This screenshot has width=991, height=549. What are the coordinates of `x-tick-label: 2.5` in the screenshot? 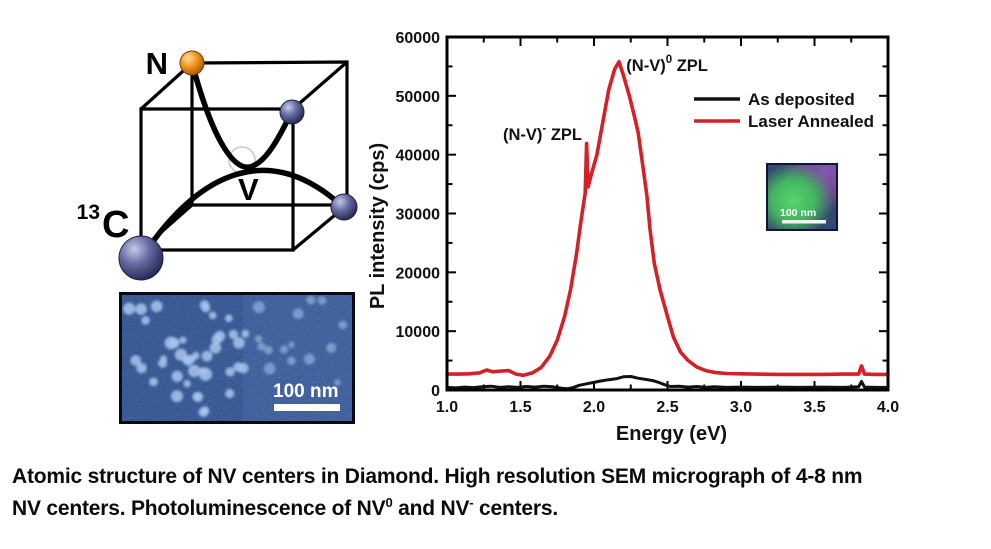 It's located at (667, 407).